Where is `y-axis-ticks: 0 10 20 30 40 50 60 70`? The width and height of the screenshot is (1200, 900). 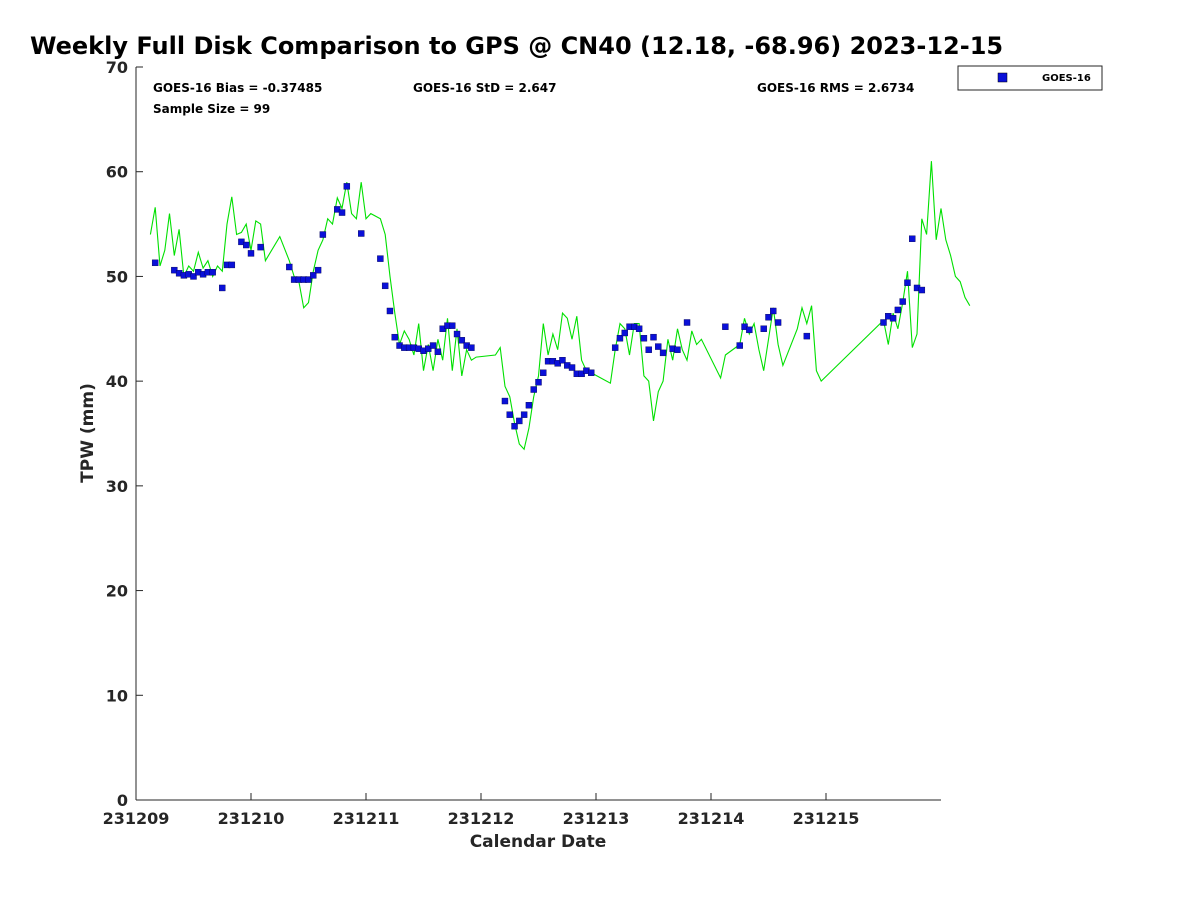
y-axis-ticks: 0 10 20 30 40 50 60 70 is located at coordinates (124, 434).